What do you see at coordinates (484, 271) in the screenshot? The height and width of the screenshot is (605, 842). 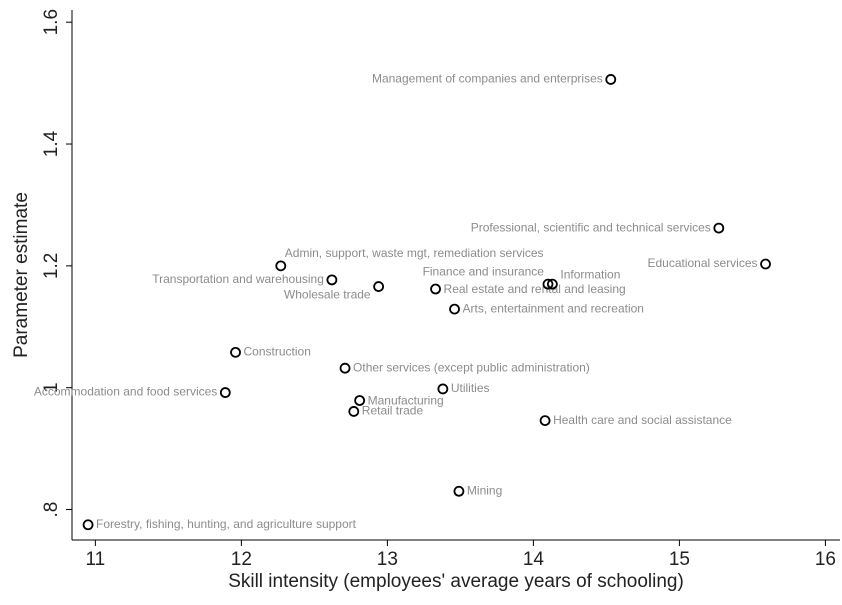 I see `point-label: Finance and insurance` at bounding box center [484, 271].